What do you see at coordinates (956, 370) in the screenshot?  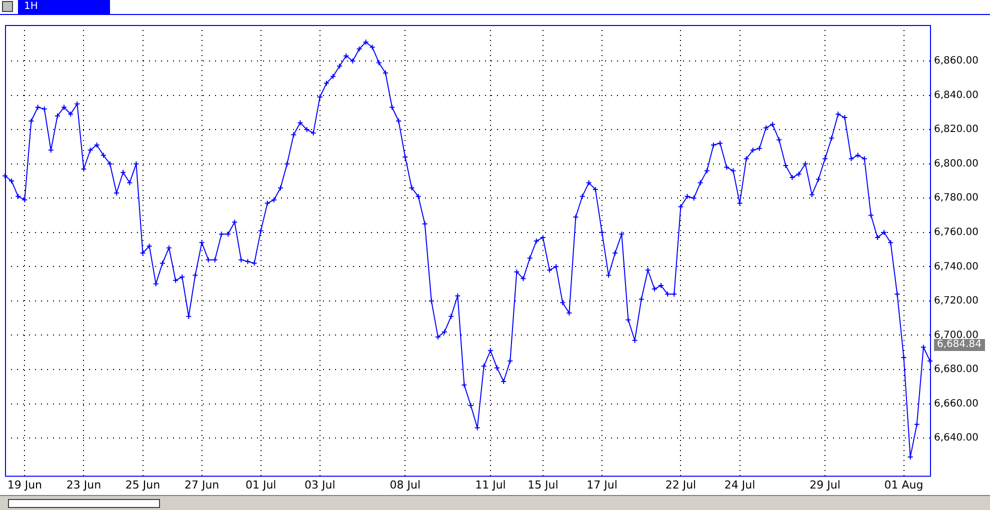 I see `y-tick-label: 6,680.00` at bounding box center [956, 370].